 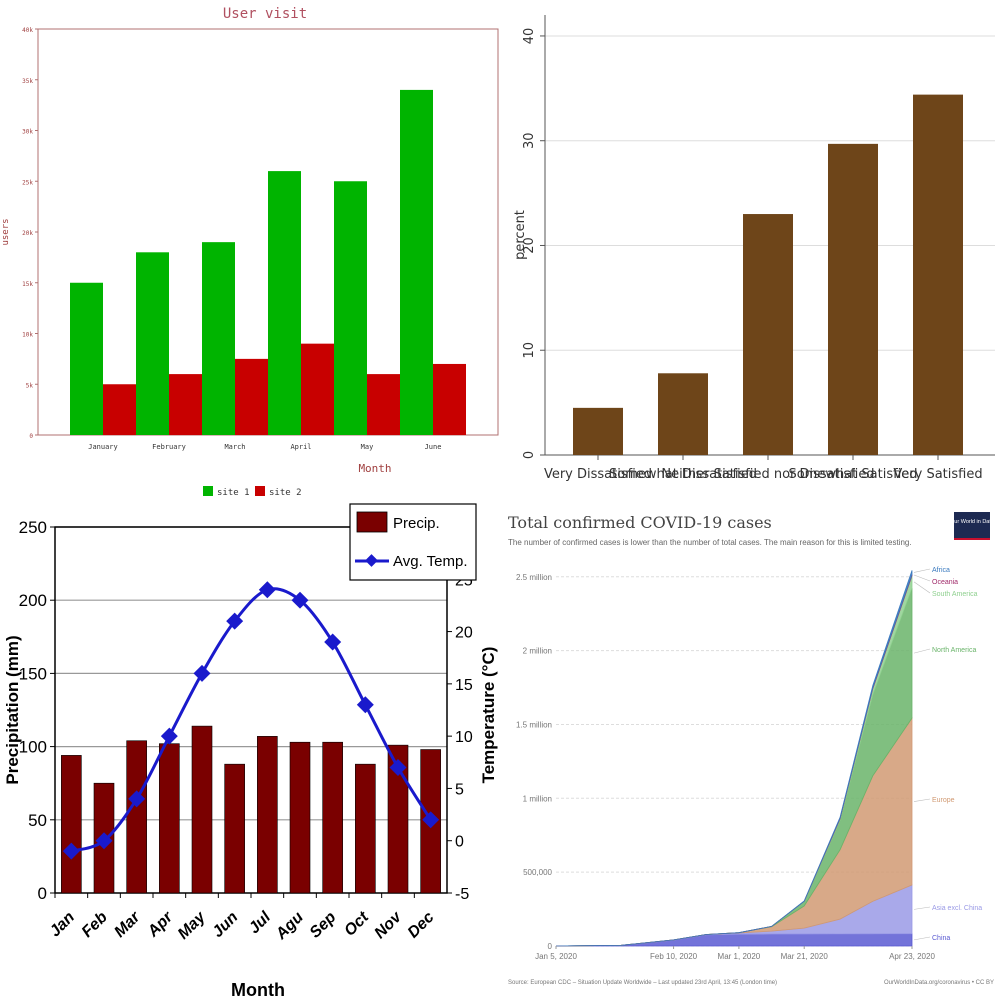 I want to click on bar-site-1-june, so click(x=416, y=262).